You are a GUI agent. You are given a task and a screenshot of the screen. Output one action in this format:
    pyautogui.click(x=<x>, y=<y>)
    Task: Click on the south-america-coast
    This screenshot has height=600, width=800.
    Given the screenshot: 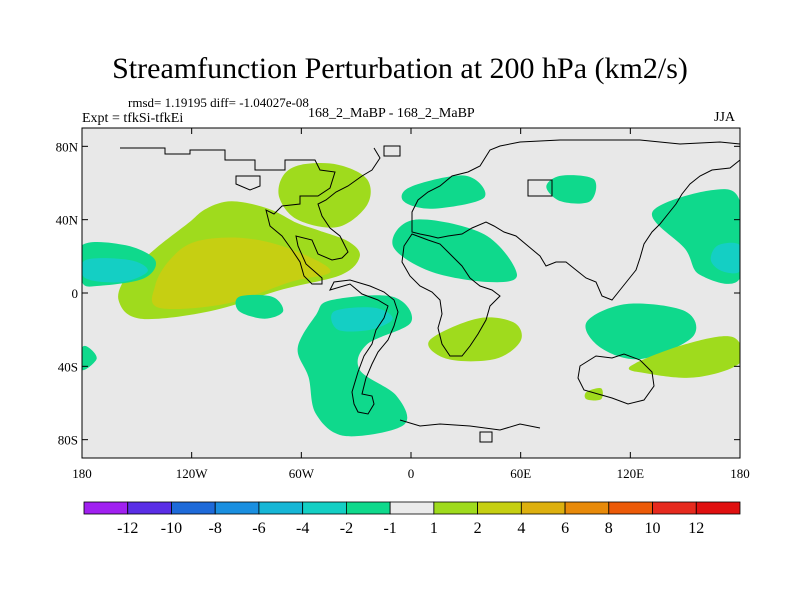 What is the action you would take?
    pyautogui.click(x=364, y=347)
    